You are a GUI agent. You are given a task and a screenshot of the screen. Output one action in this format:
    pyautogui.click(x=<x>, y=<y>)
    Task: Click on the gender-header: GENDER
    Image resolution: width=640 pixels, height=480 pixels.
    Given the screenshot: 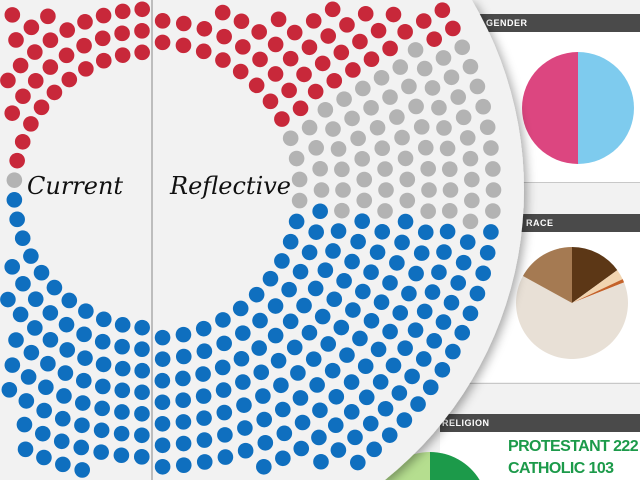 What is the action you would take?
    pyautogui.click(x=540, y=23)
    